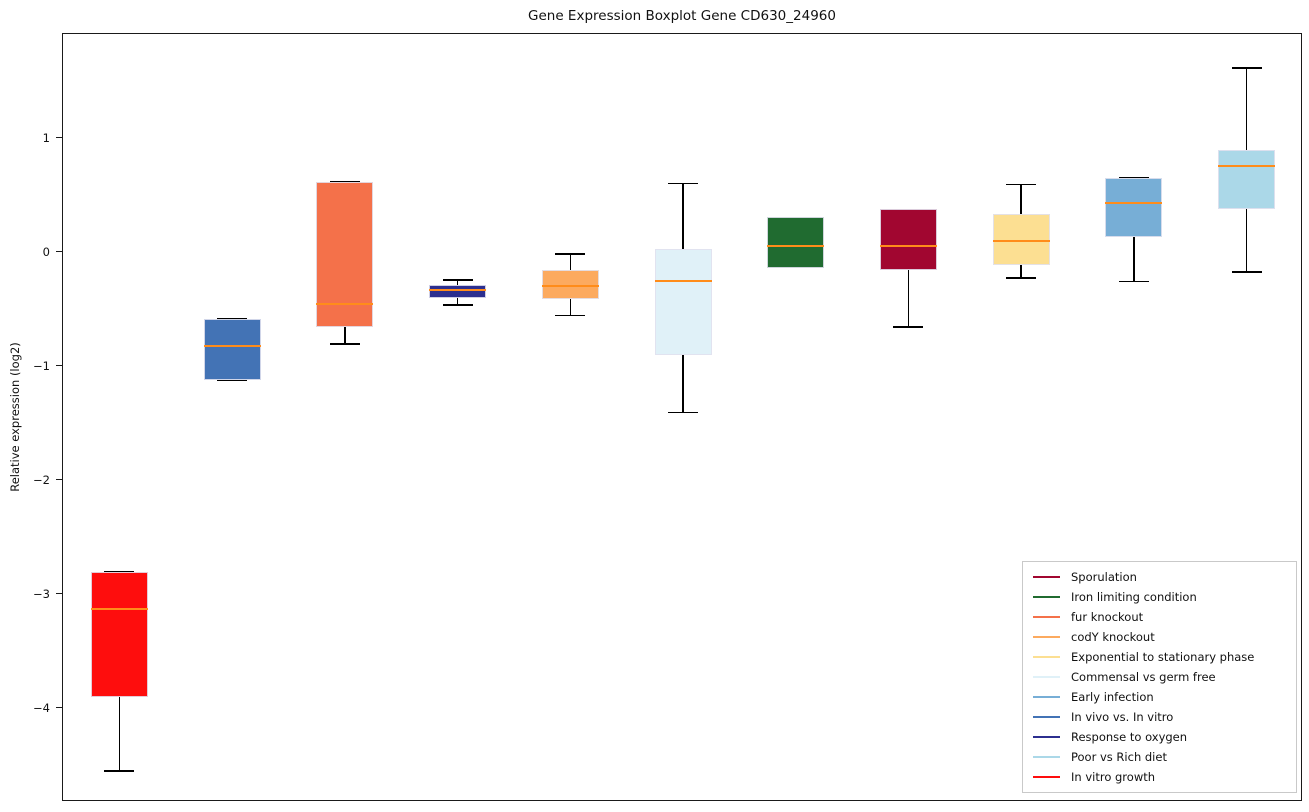 The image size is (1309, 812). Describe the element at coordinates (1163, 657) in the screenshot. I see `legend-item-label: Exponential to stationary phase` at that location.